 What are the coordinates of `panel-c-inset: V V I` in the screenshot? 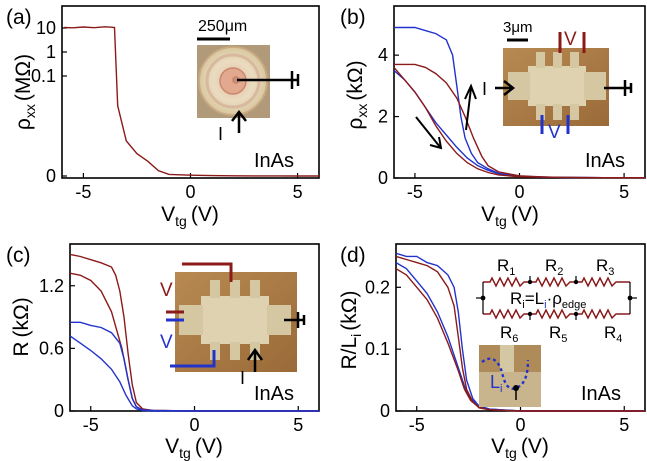 It's located at (233, 325).